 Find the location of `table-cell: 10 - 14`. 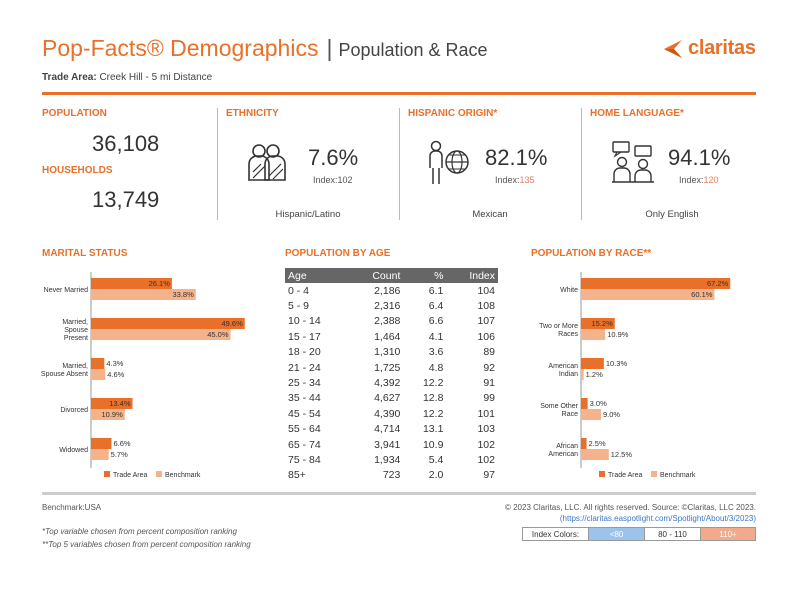

table-cell: 10 - 14 is located at coordinates (304, 321).